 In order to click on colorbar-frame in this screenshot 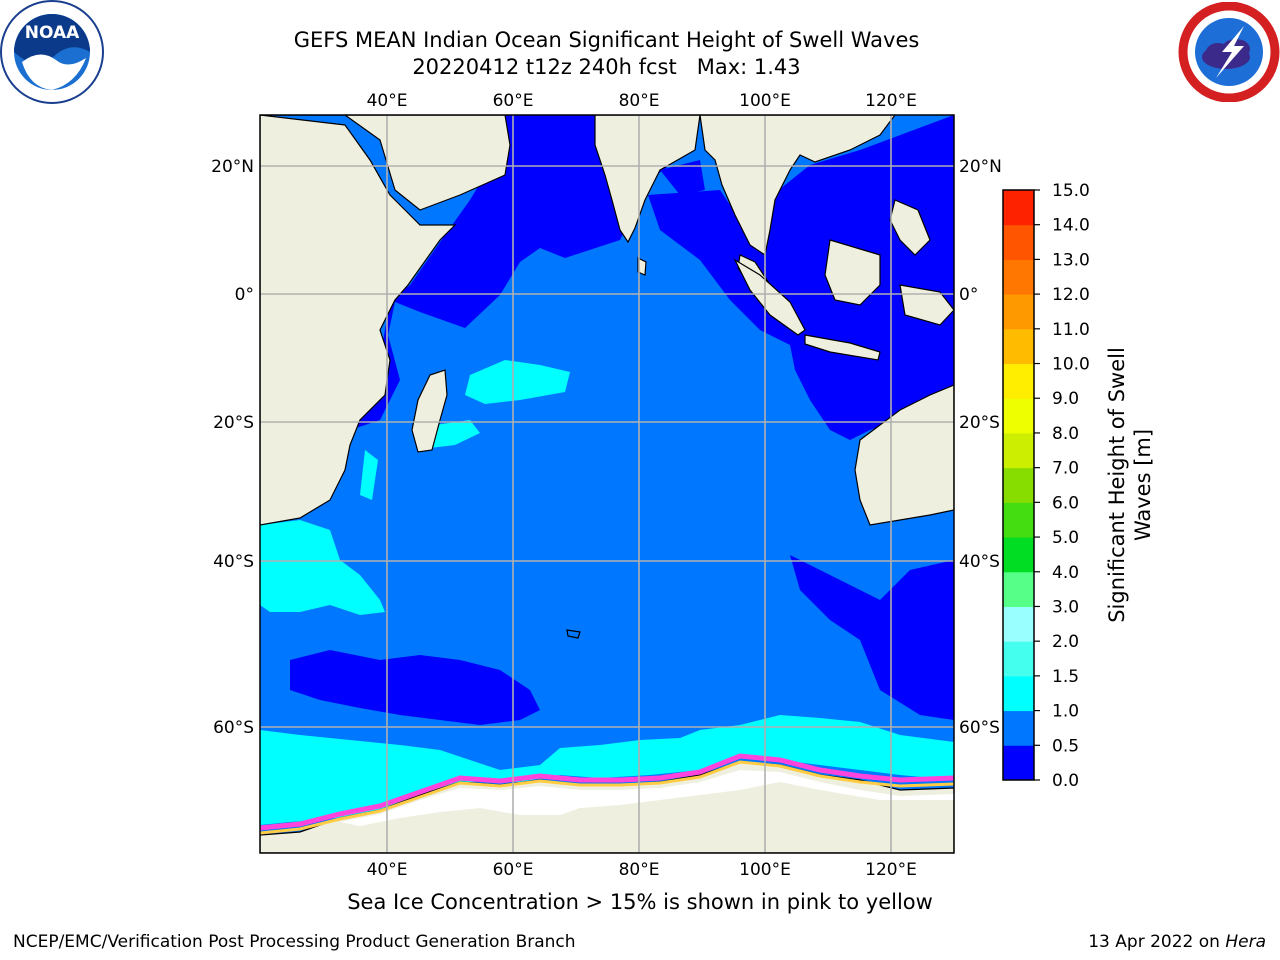, I will do `click(1018, 485)`.